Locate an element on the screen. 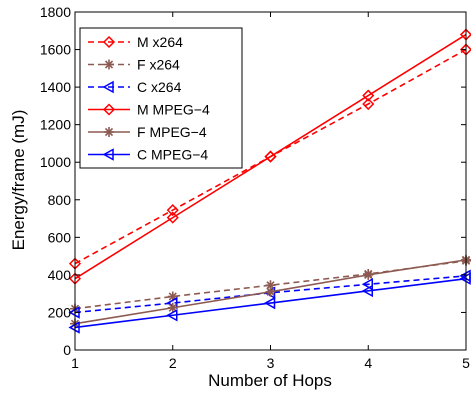 The image size is (471, 398). legend-entry: C MPEG−4 is located at coordinates (148, 155).